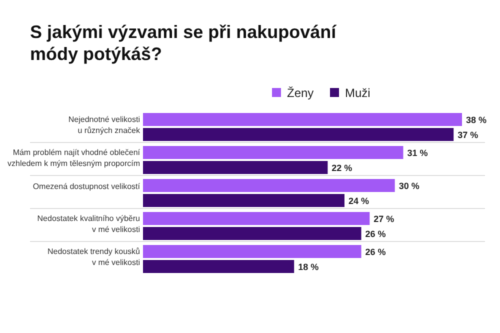 This screenshot has width=500, height=333. Describe the element at coordinates (308, 267) in the screenshot. I see `data-label: 18 %` at that location.